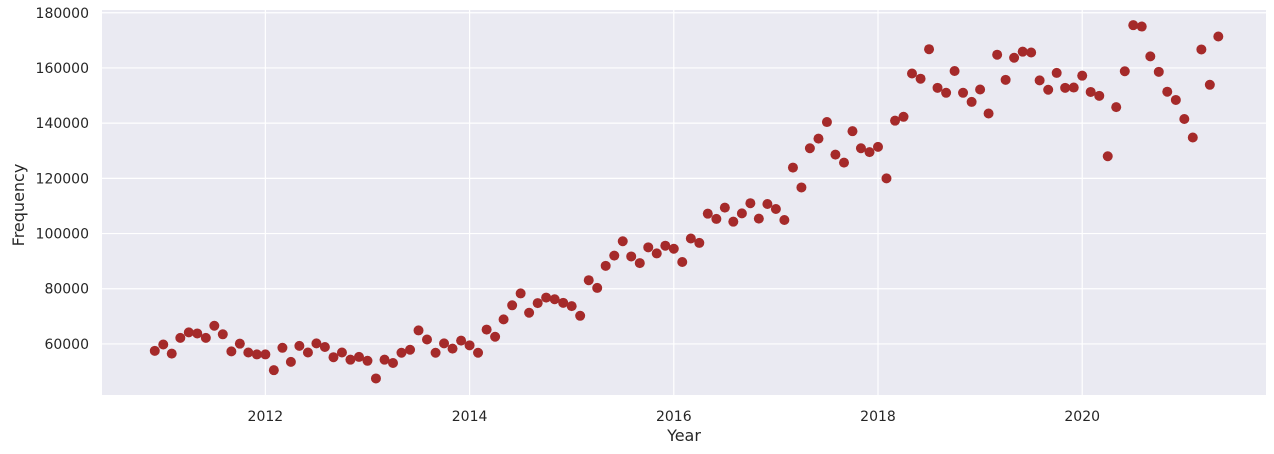 The image size is (1274, 454). Describe the element at coordinates (62, 124) in the screenshot. I see `y-tick-label: 140000` at that location.